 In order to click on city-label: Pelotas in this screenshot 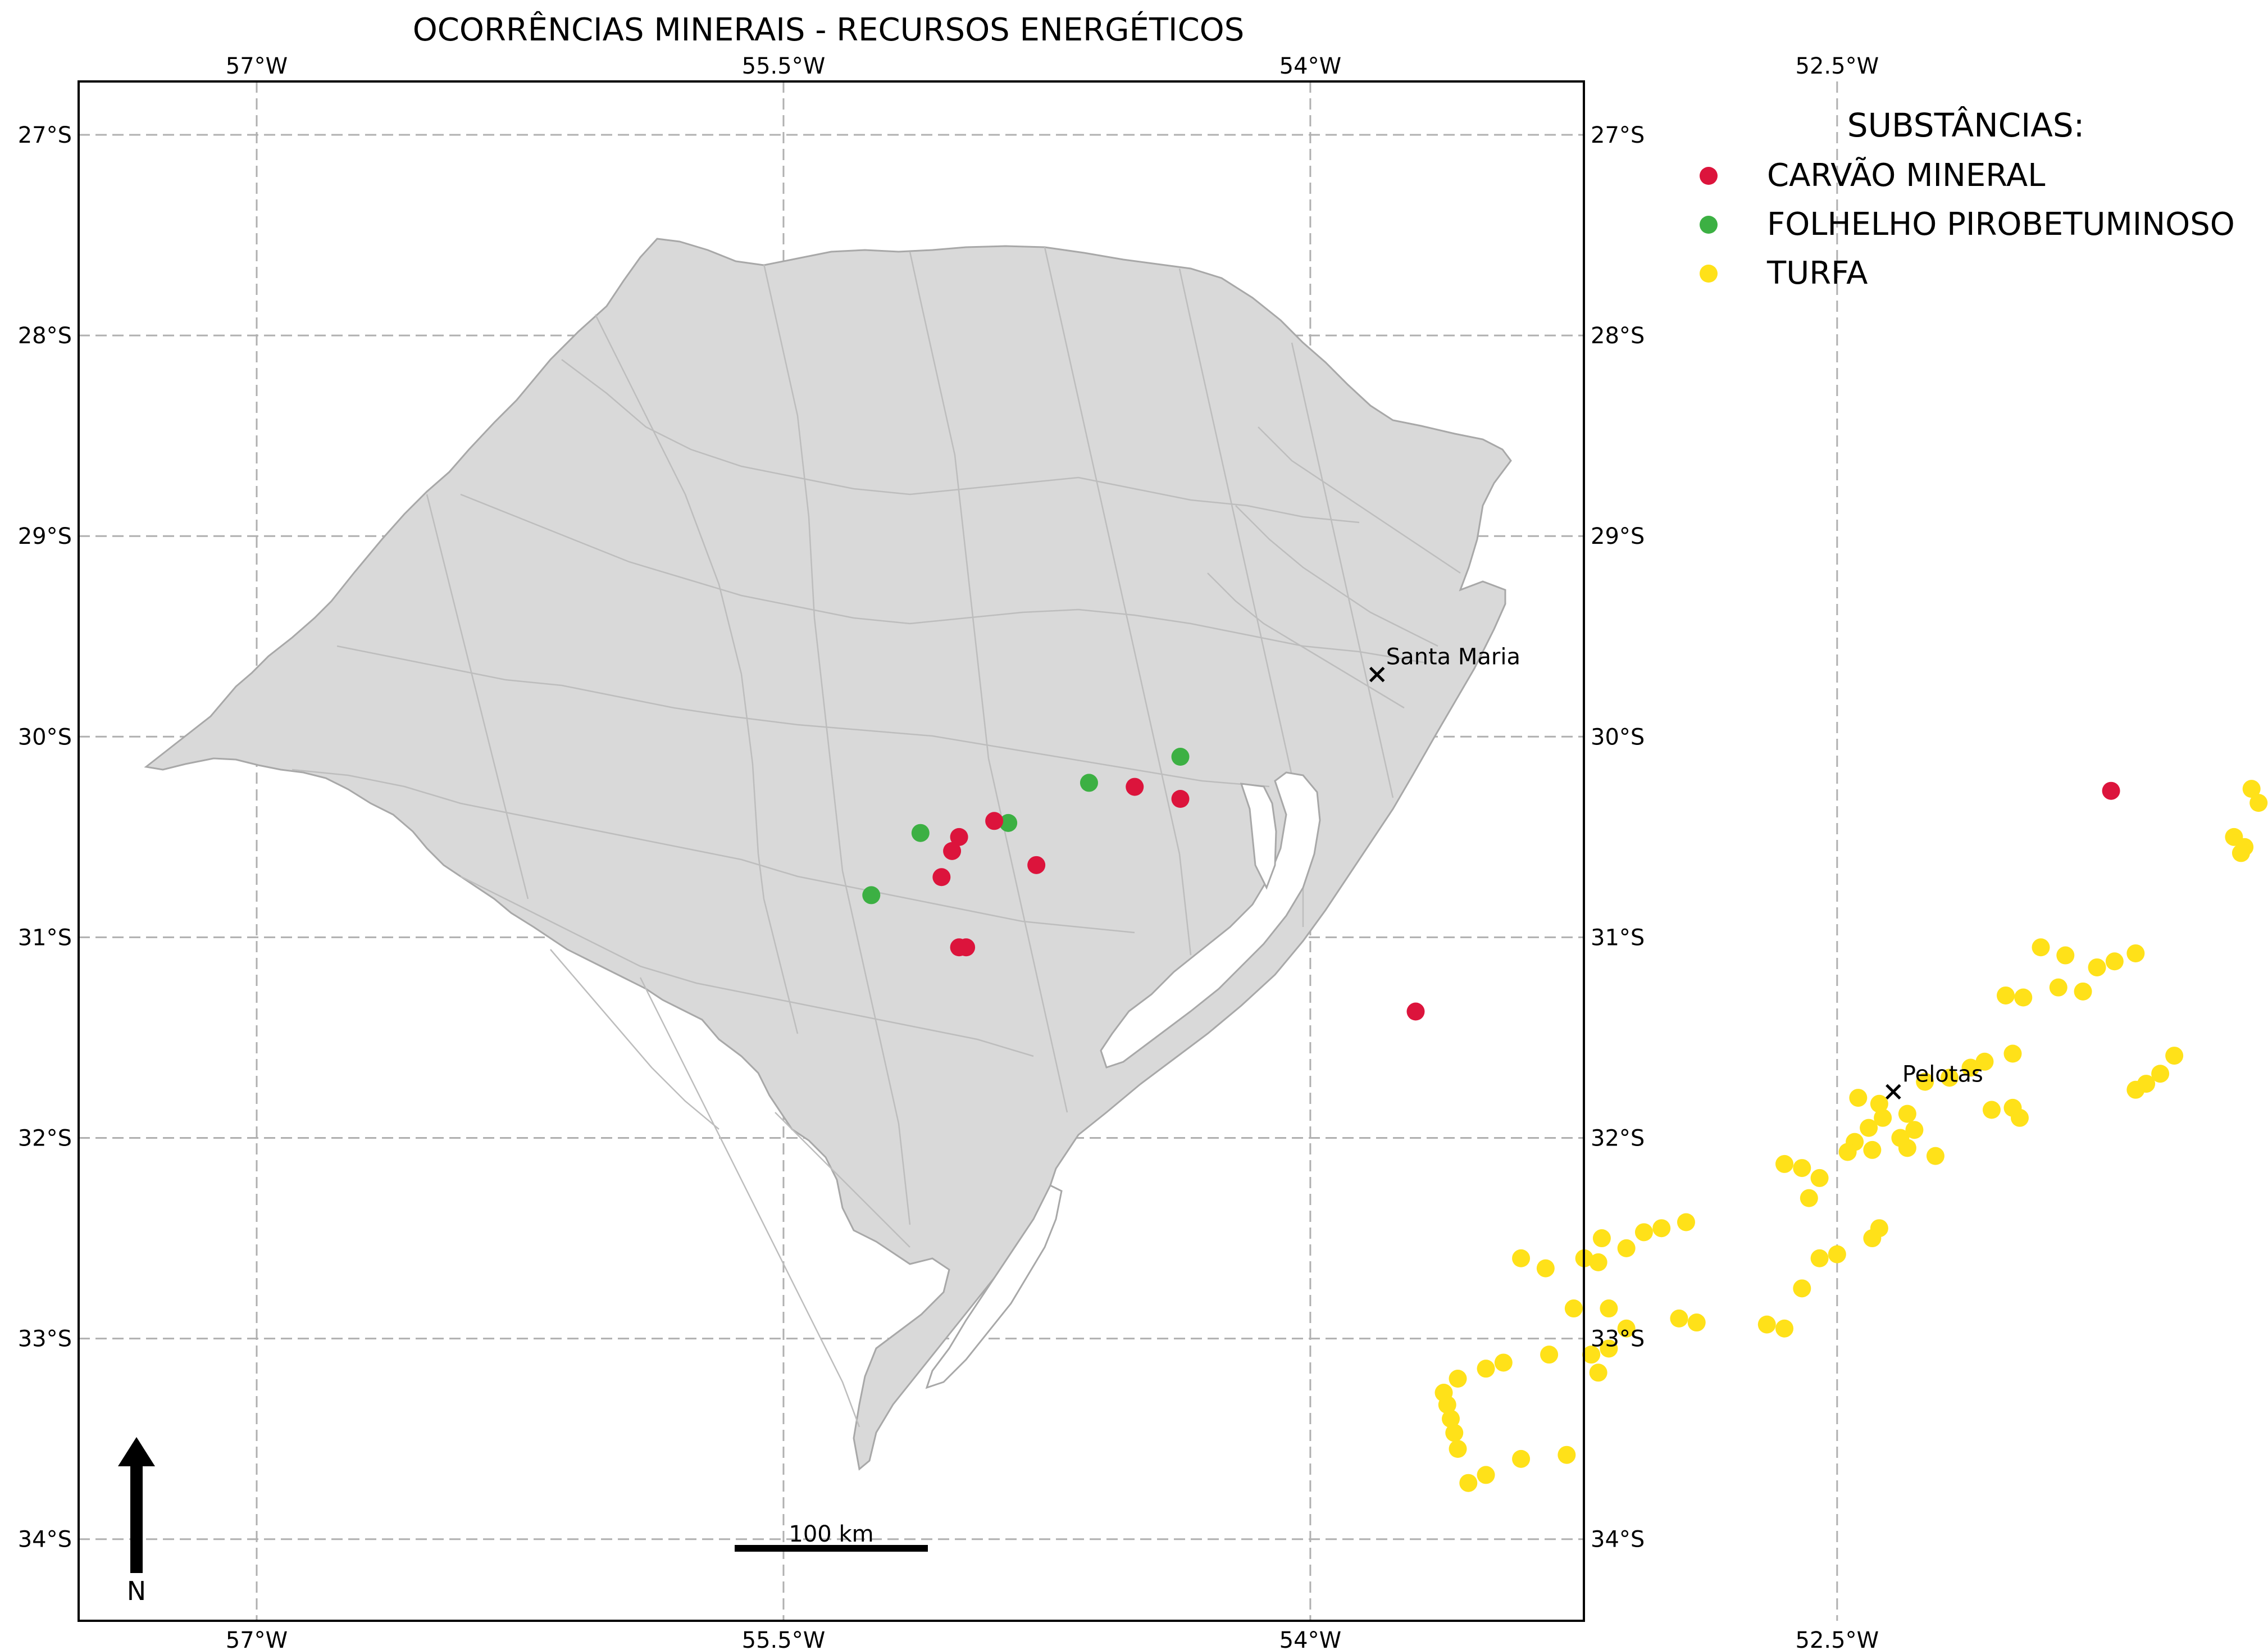, I will do `click(1942, 1074)`.